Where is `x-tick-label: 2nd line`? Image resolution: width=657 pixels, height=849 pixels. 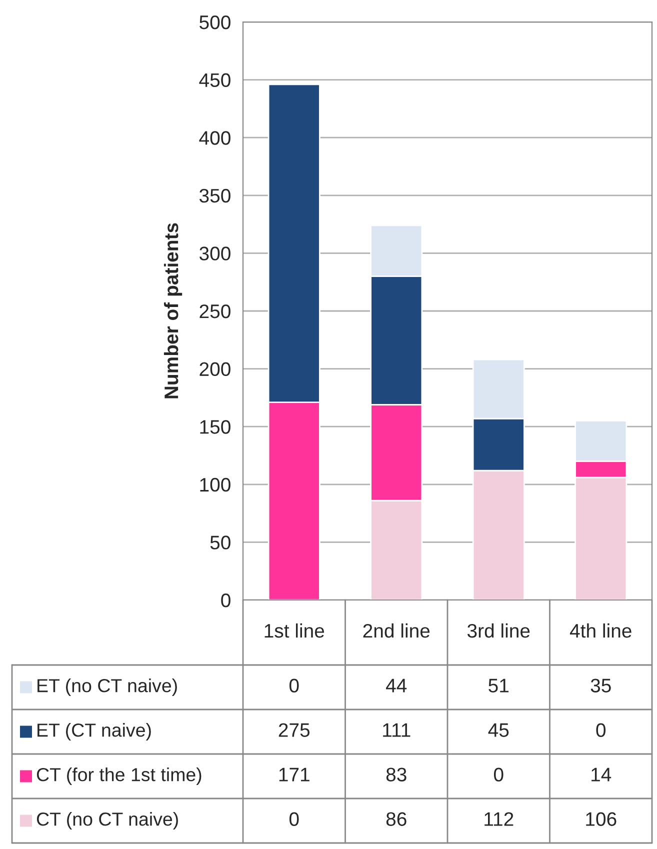 x-tick-label: 2nd line is located at coordinates (396, 630).